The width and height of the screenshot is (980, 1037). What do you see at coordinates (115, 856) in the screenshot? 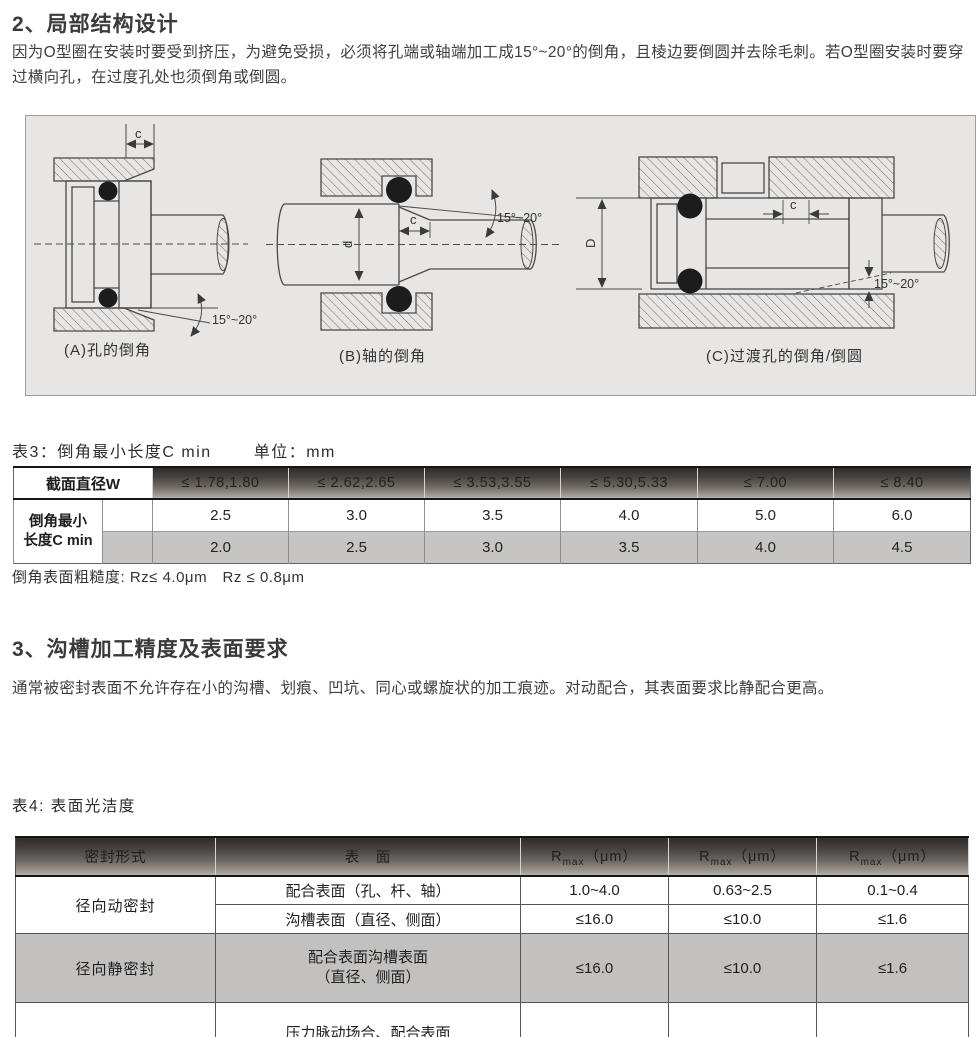
I see `table4-header-seal-type: 密封形式` at bounding box center [115, 856].